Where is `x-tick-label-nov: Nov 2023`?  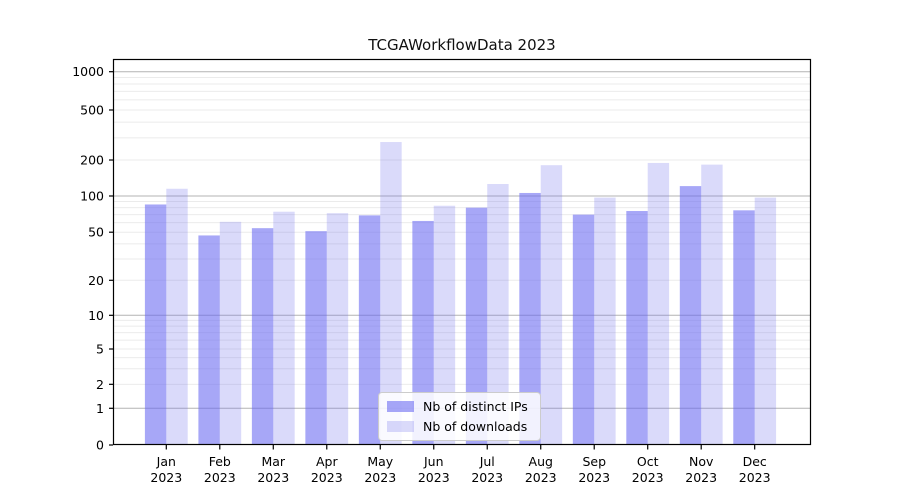 x-tick-label-nov: Nov 2023 is located at coordinates (701, 469).